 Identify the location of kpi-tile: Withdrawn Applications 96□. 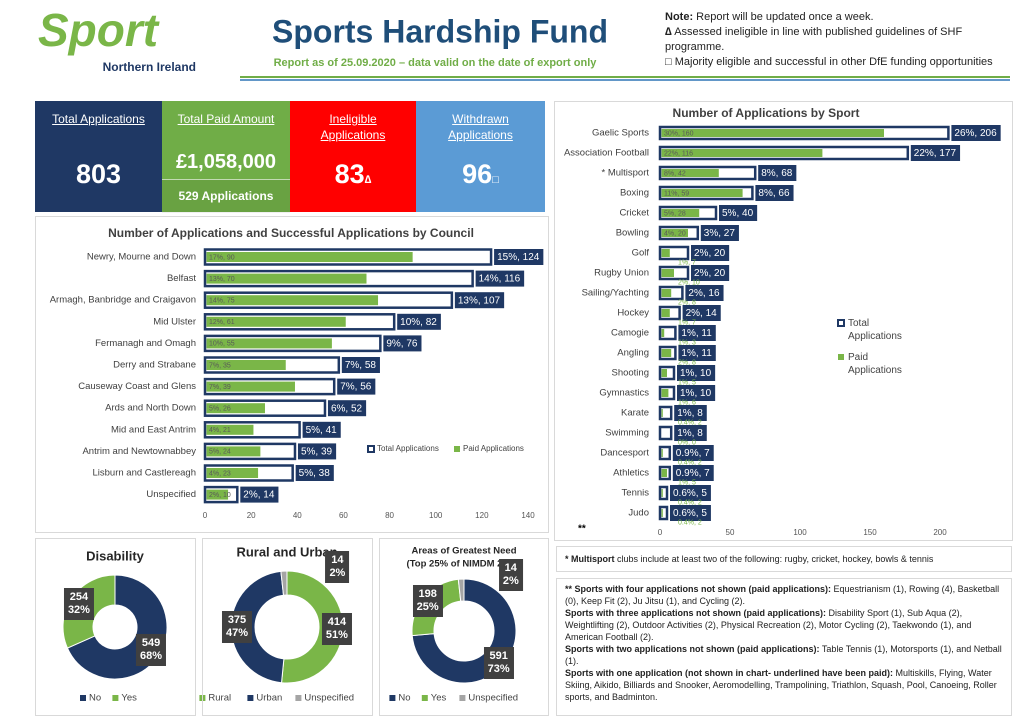
(480, 156).